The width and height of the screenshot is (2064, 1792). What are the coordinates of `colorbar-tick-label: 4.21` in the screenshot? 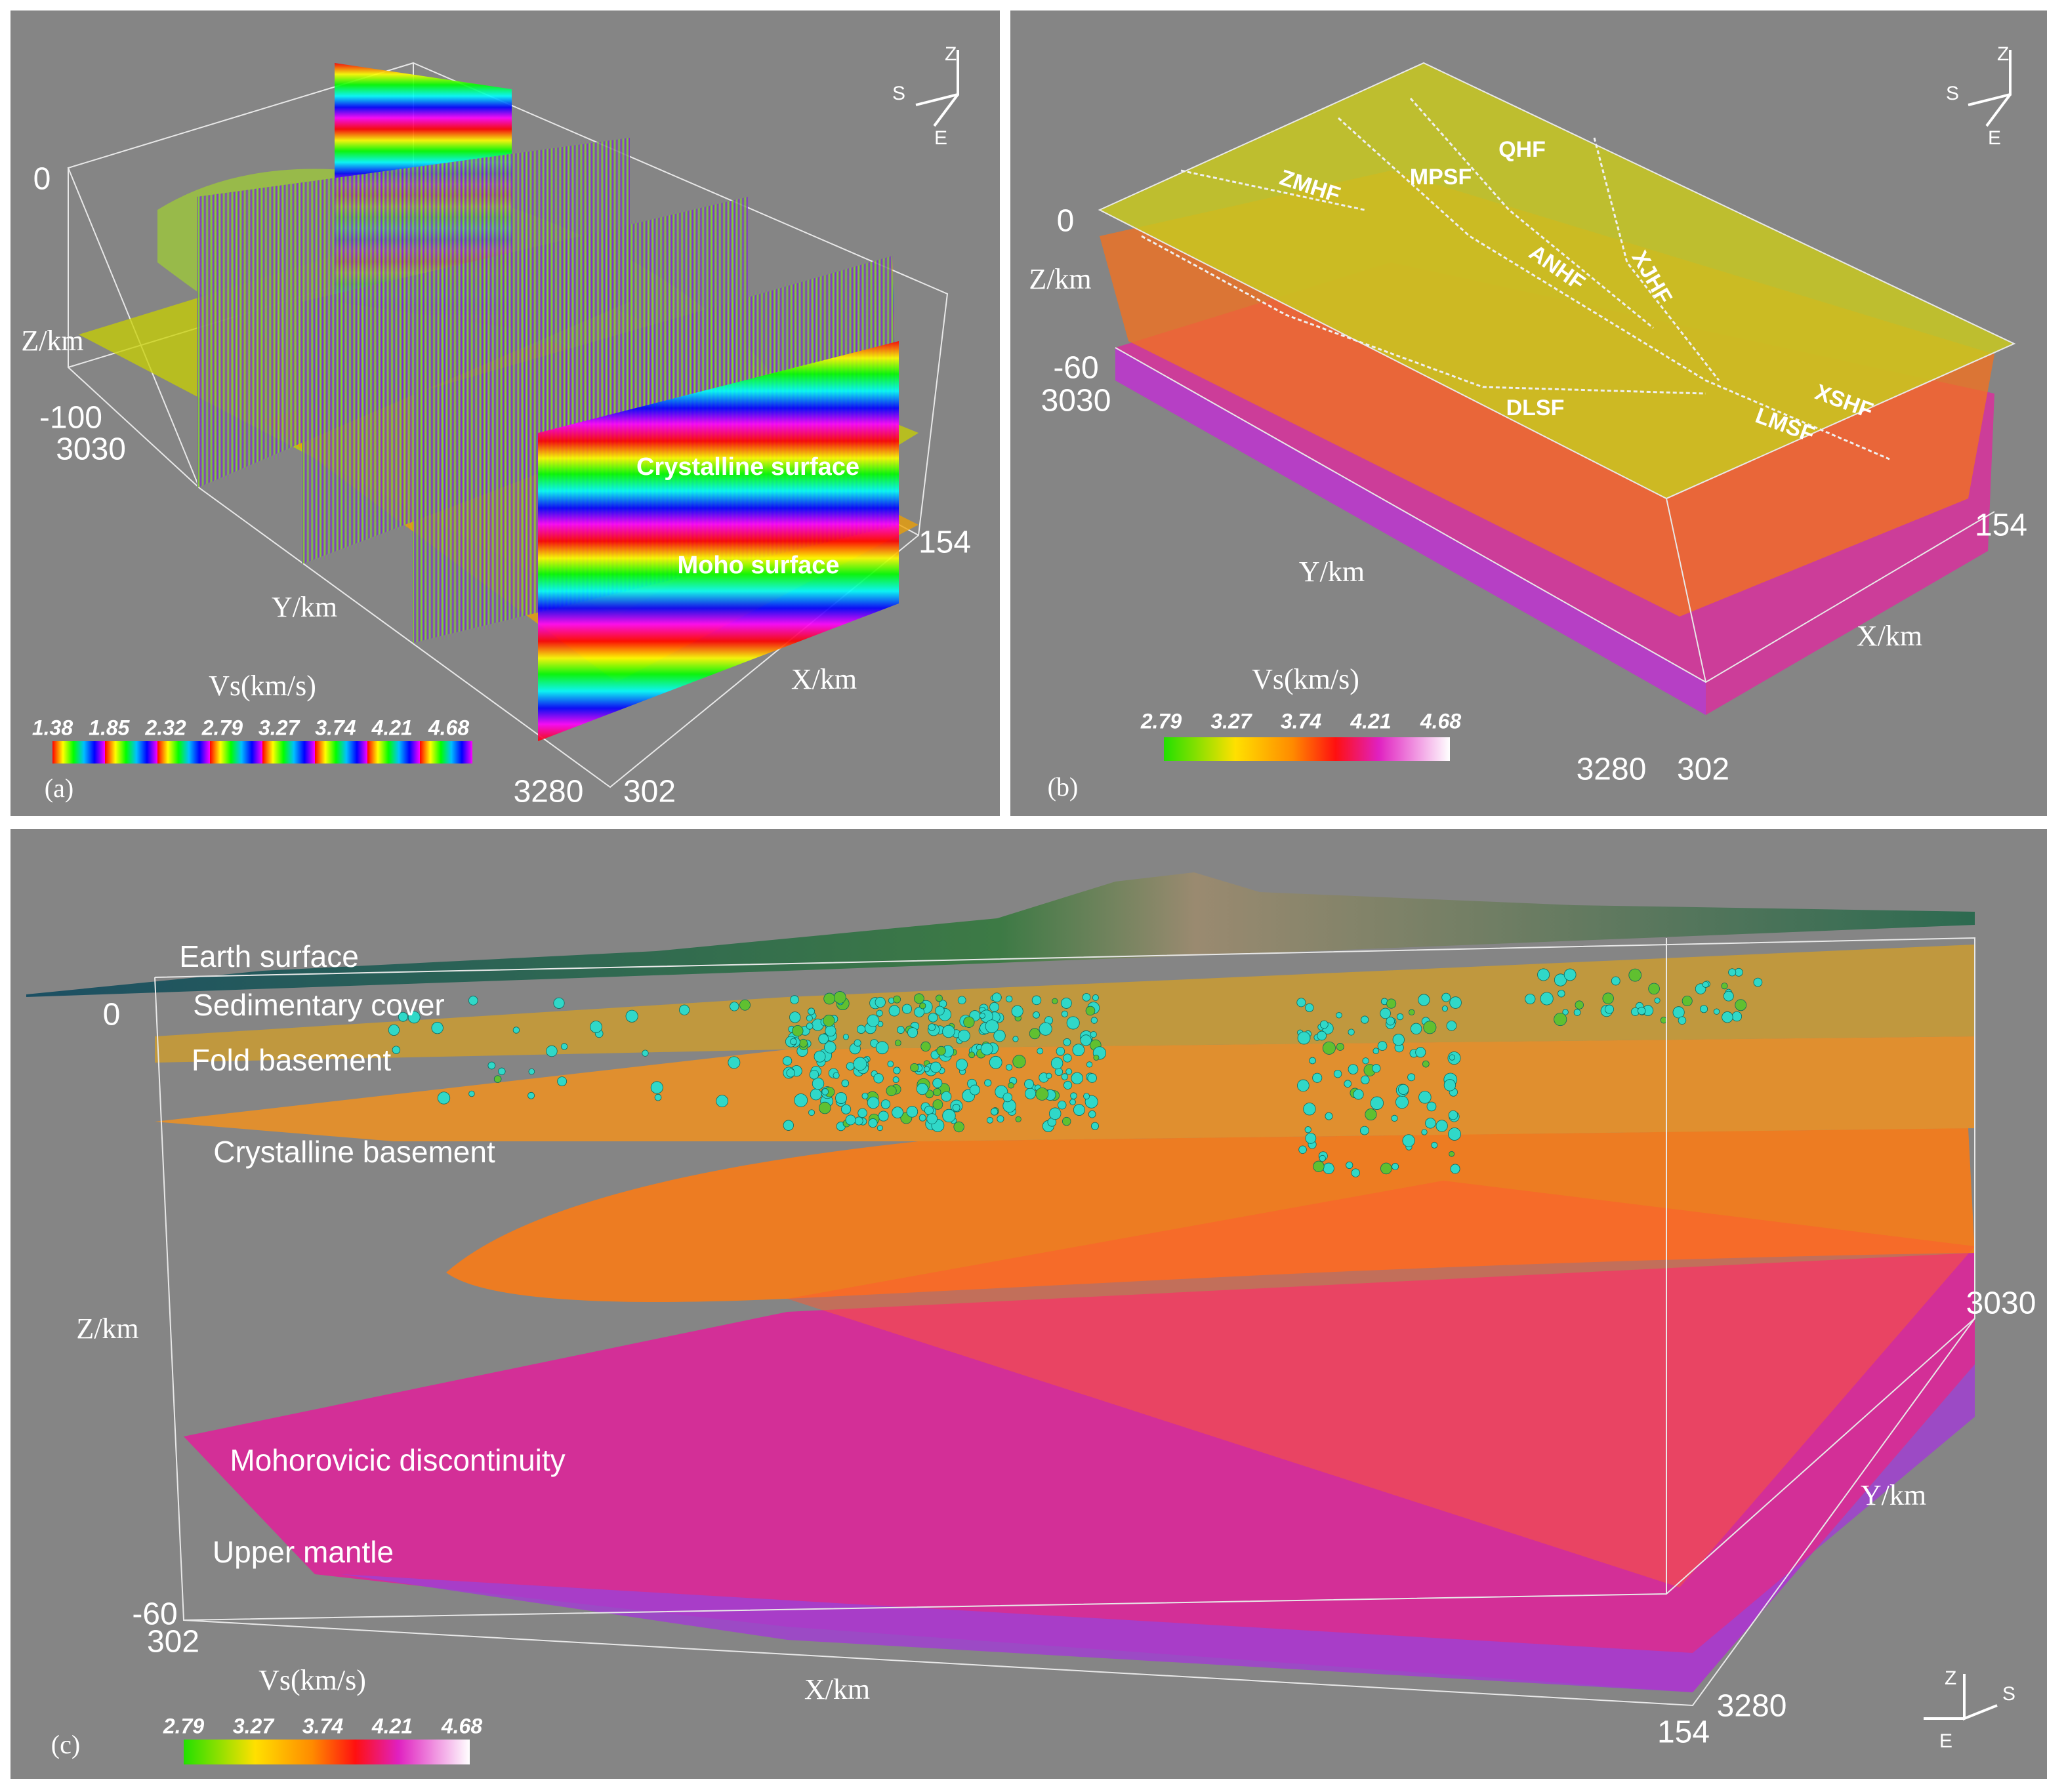 It's located at (1370, 721).